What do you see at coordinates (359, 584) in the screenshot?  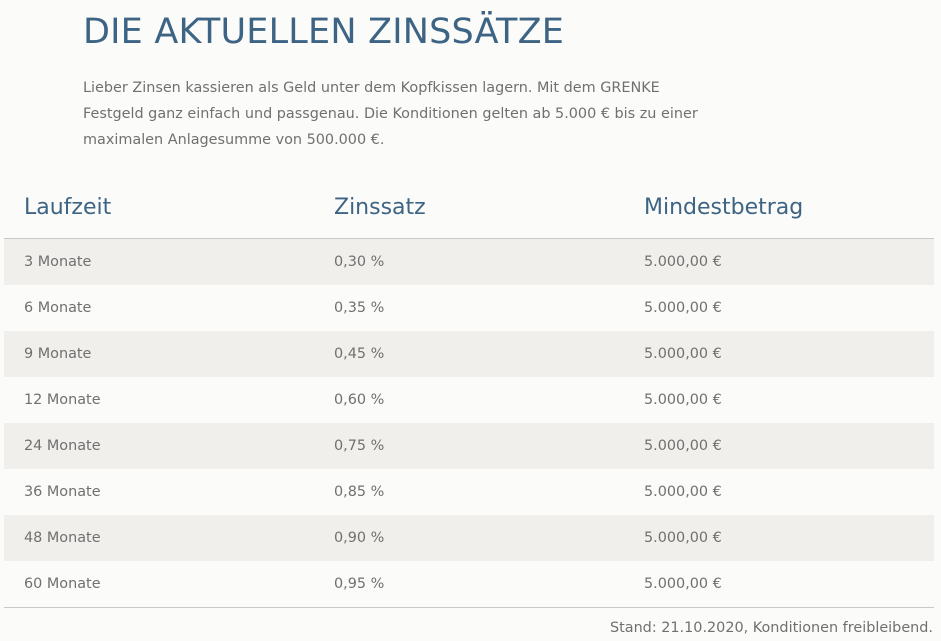 I see `cell-zinssatz: 0,95 %` at bounding box center [359, 584].